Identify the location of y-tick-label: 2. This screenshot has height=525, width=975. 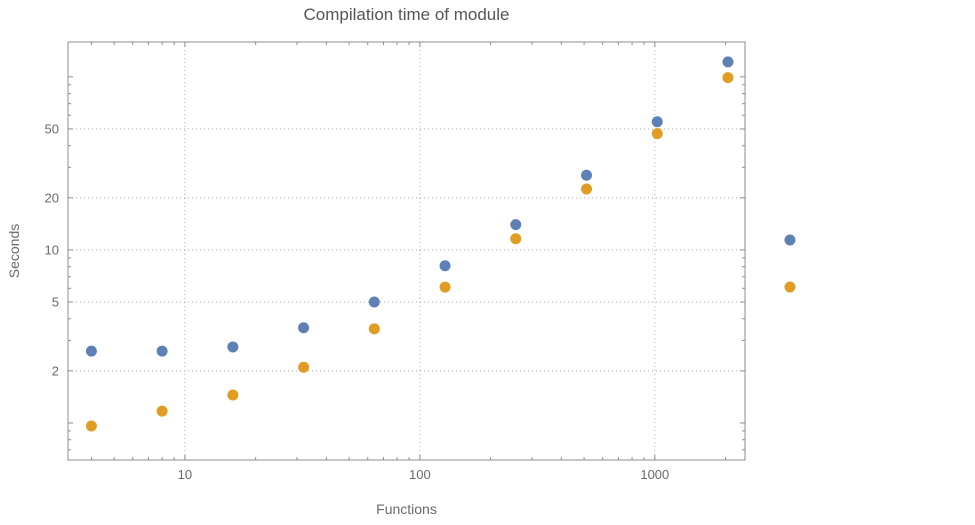
(55, 370).